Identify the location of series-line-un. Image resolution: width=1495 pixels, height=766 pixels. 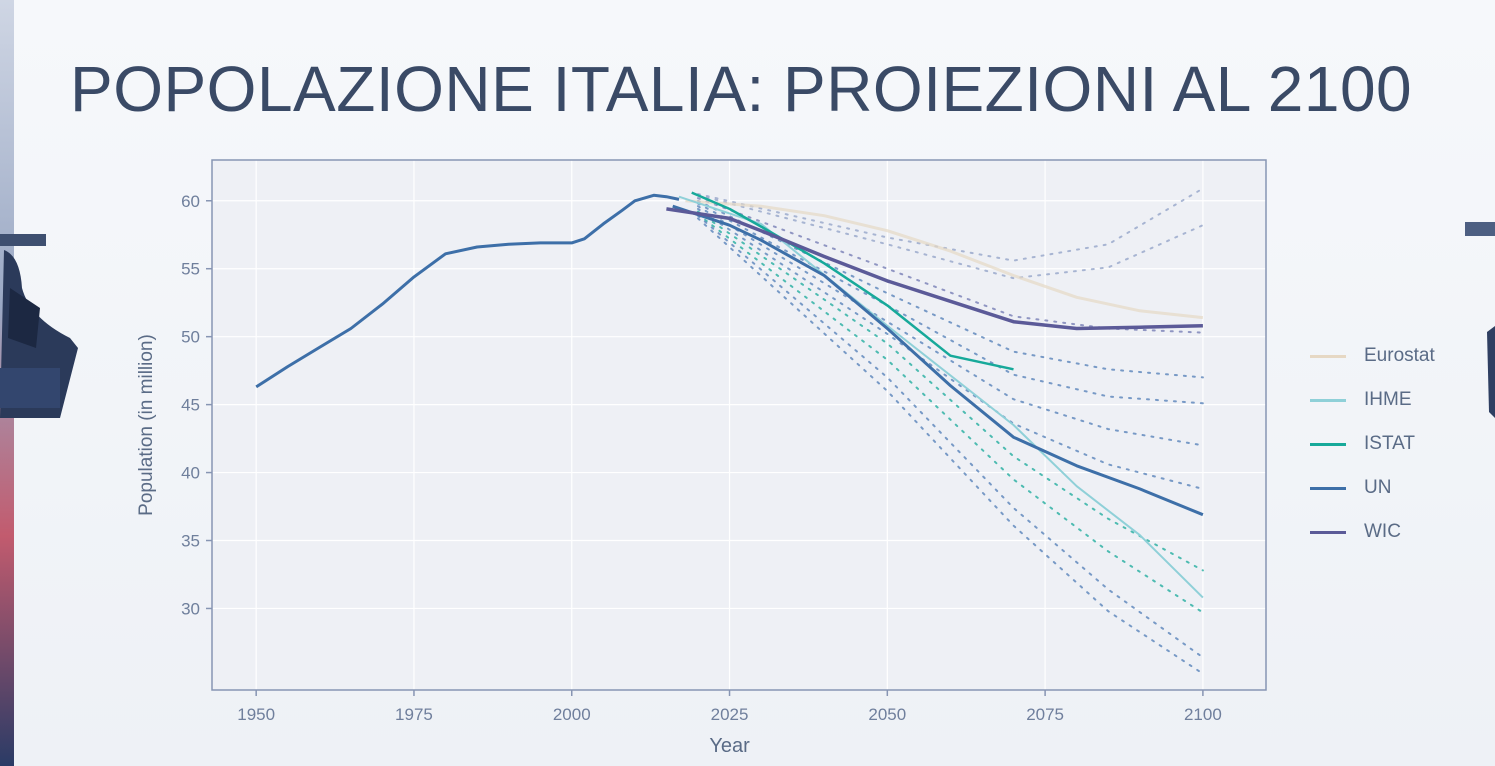
(938, 360).